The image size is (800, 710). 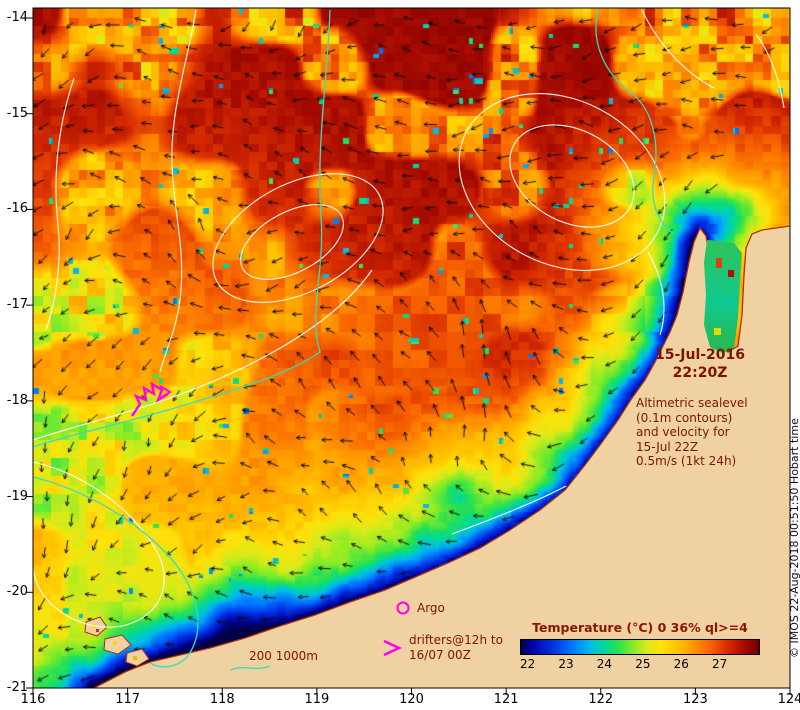 What do you see at coordinates (719, 664) in the screenshot?
I see `colorbar-tick-label: 27` at bounding box center [719, 664].